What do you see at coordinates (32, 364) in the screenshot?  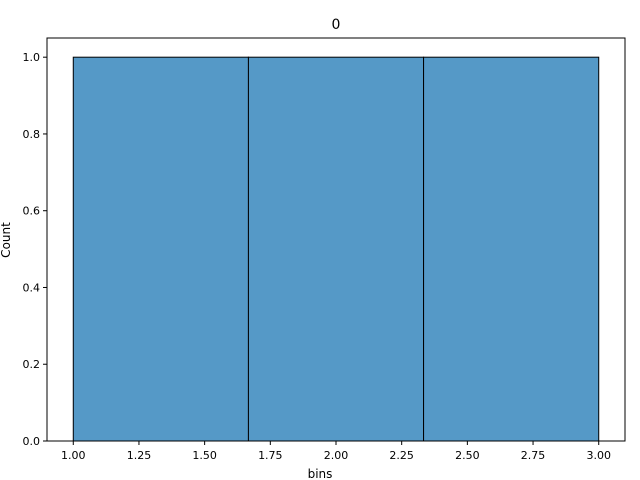 I see `y-tick-label: 0.2` at bounding box center [32, 364].